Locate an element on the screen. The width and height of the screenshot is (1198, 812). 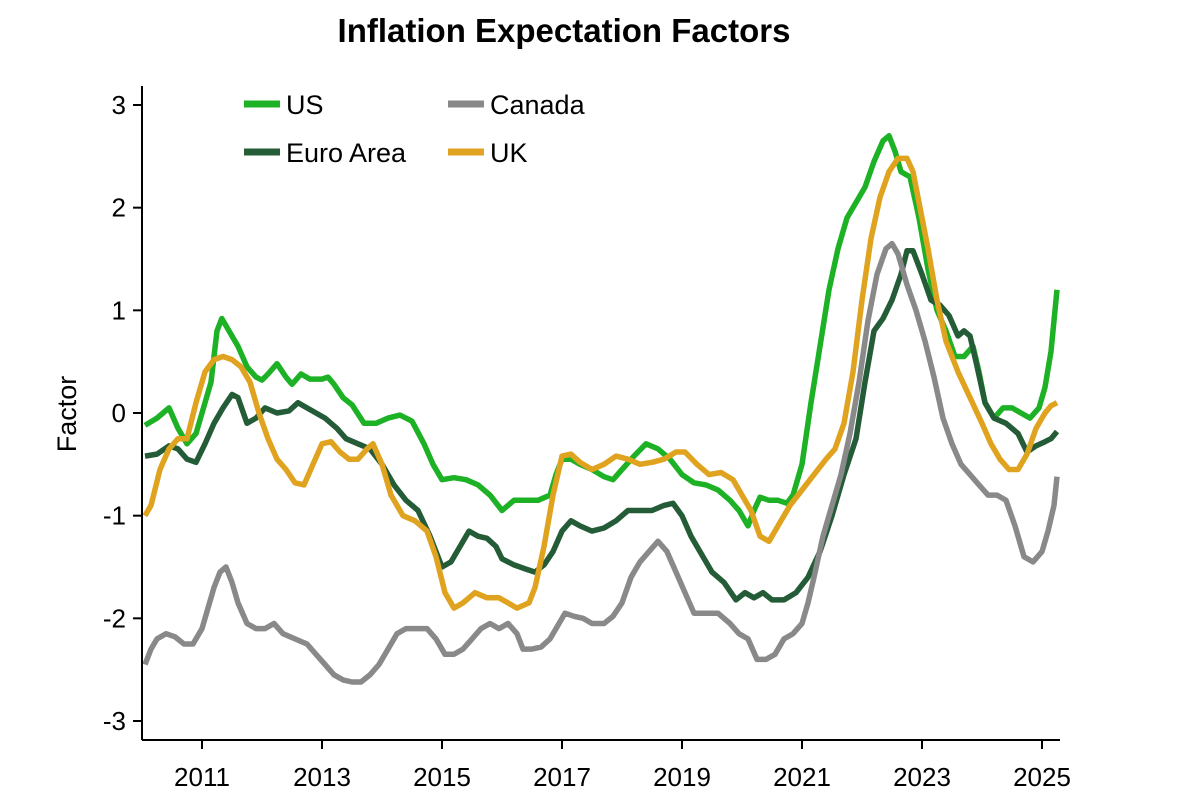
legend-label-us: US is located at coordinates (305, 105).